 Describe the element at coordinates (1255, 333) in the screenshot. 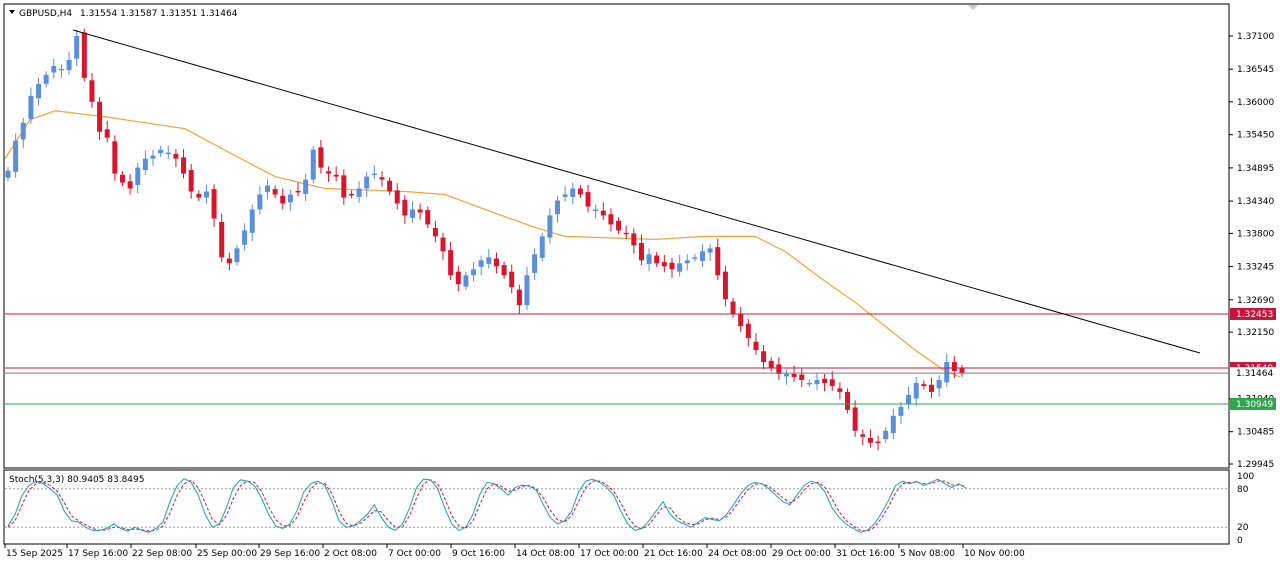

I see `price-tick-label: 1.32150` at that location.